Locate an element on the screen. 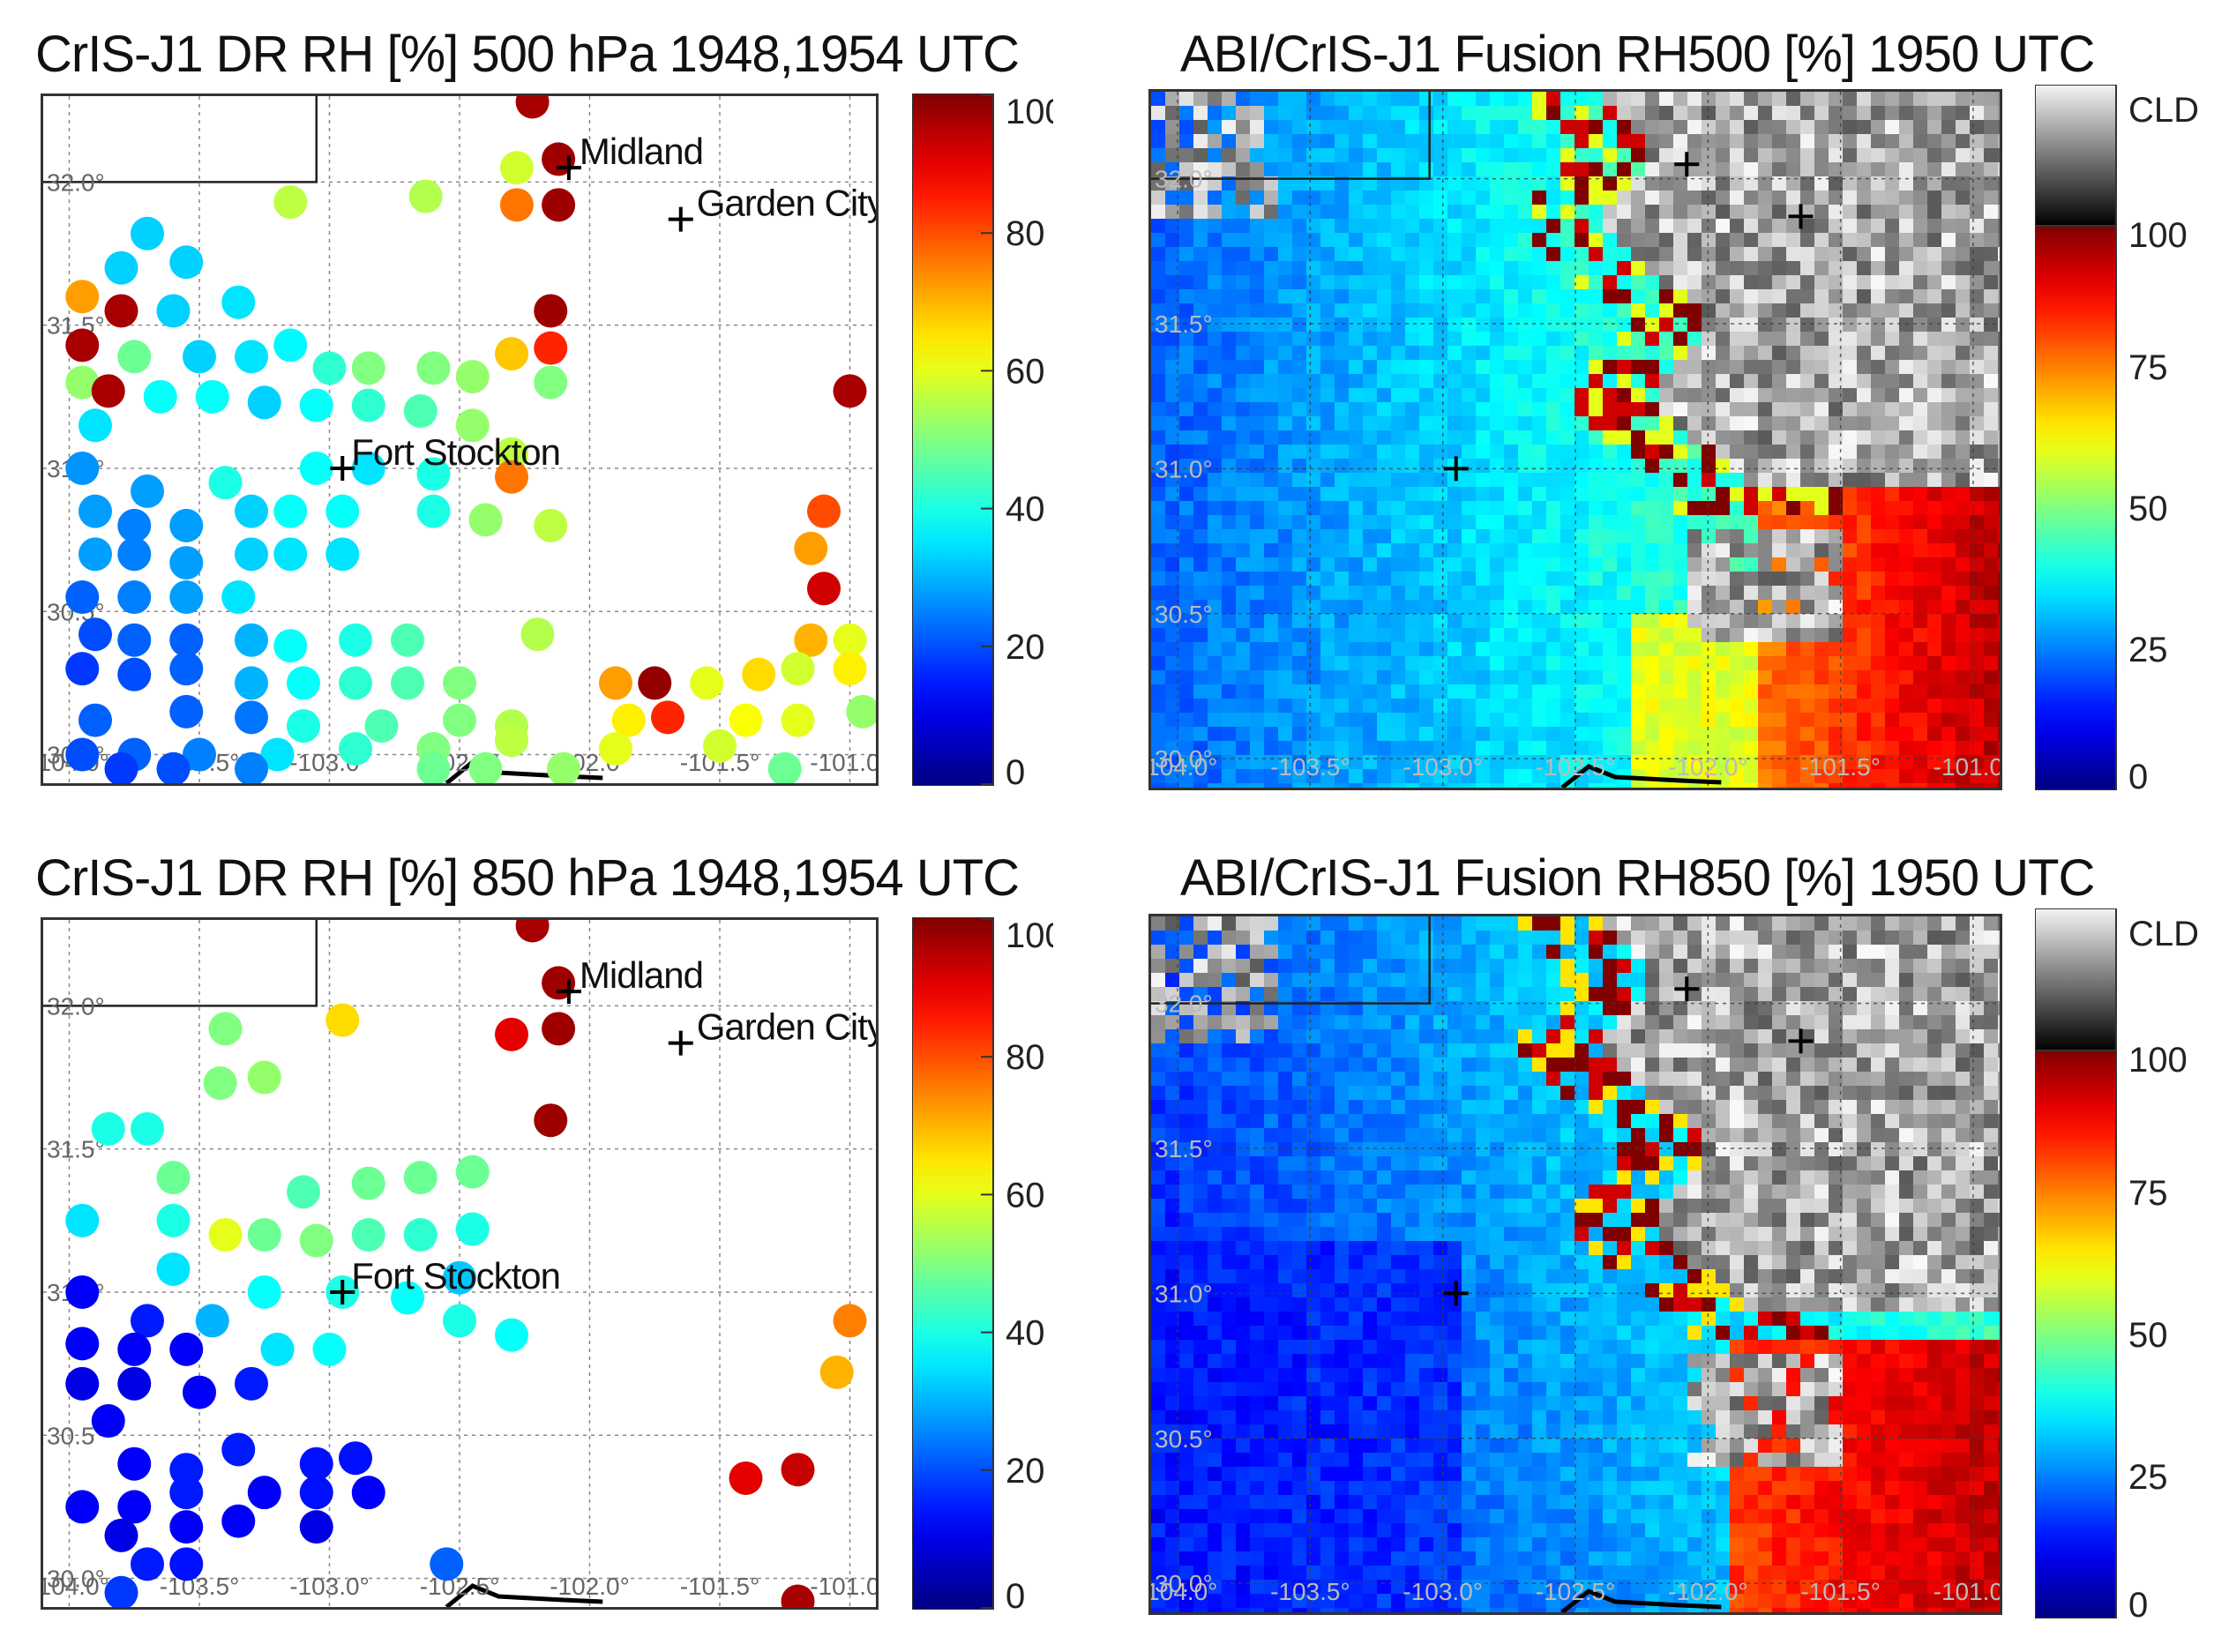 The width and height of the screenshot is (2214, 1652). p2-lat-tick-4: 30.0° is located at coordinates (1184, 759).